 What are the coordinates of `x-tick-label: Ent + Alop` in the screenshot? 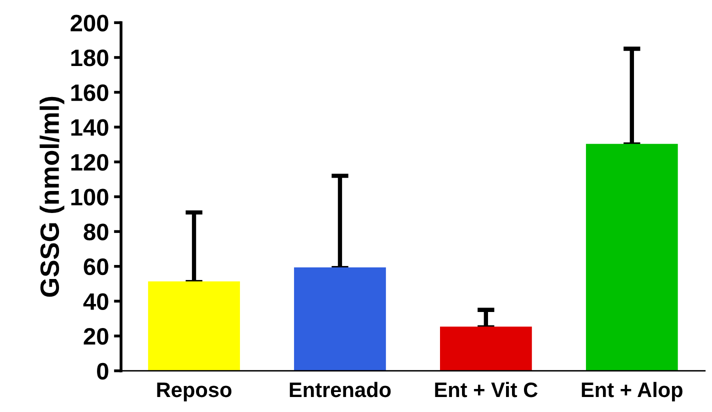 It's located at (632, 392).